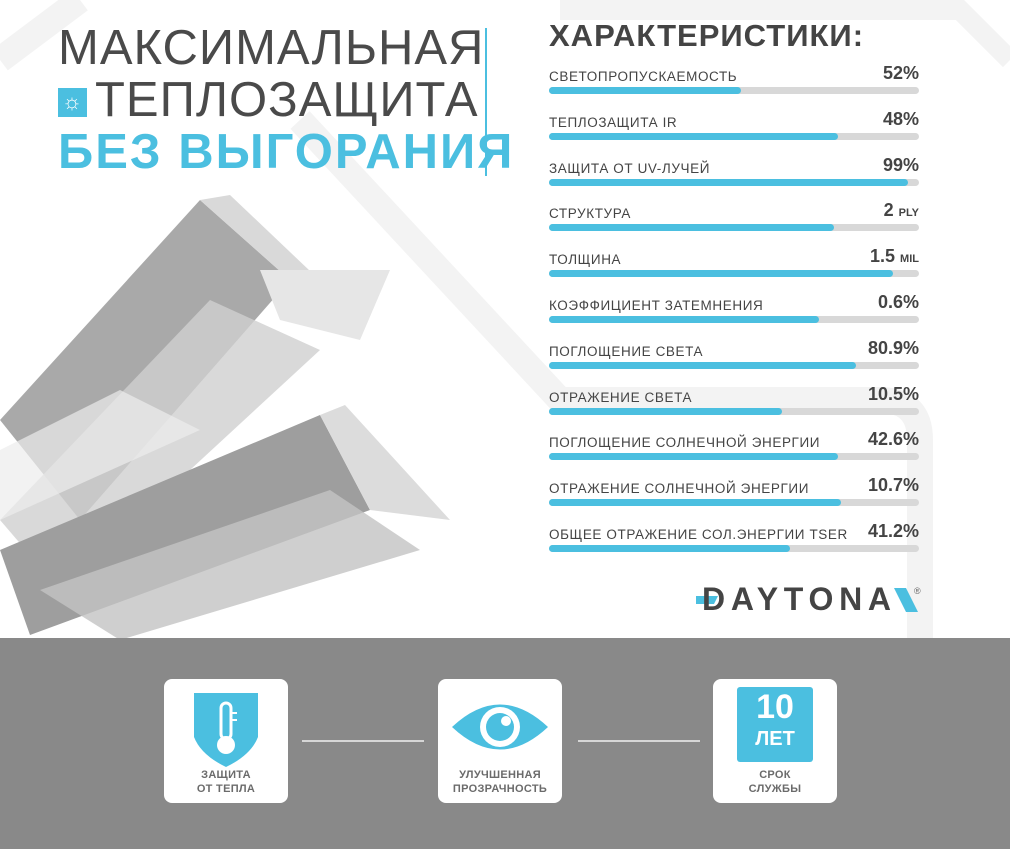 The image size is (1010, 849). Describe the element at coordinates (500, 727) in the screenshot. I see `eye-icon` at that location.